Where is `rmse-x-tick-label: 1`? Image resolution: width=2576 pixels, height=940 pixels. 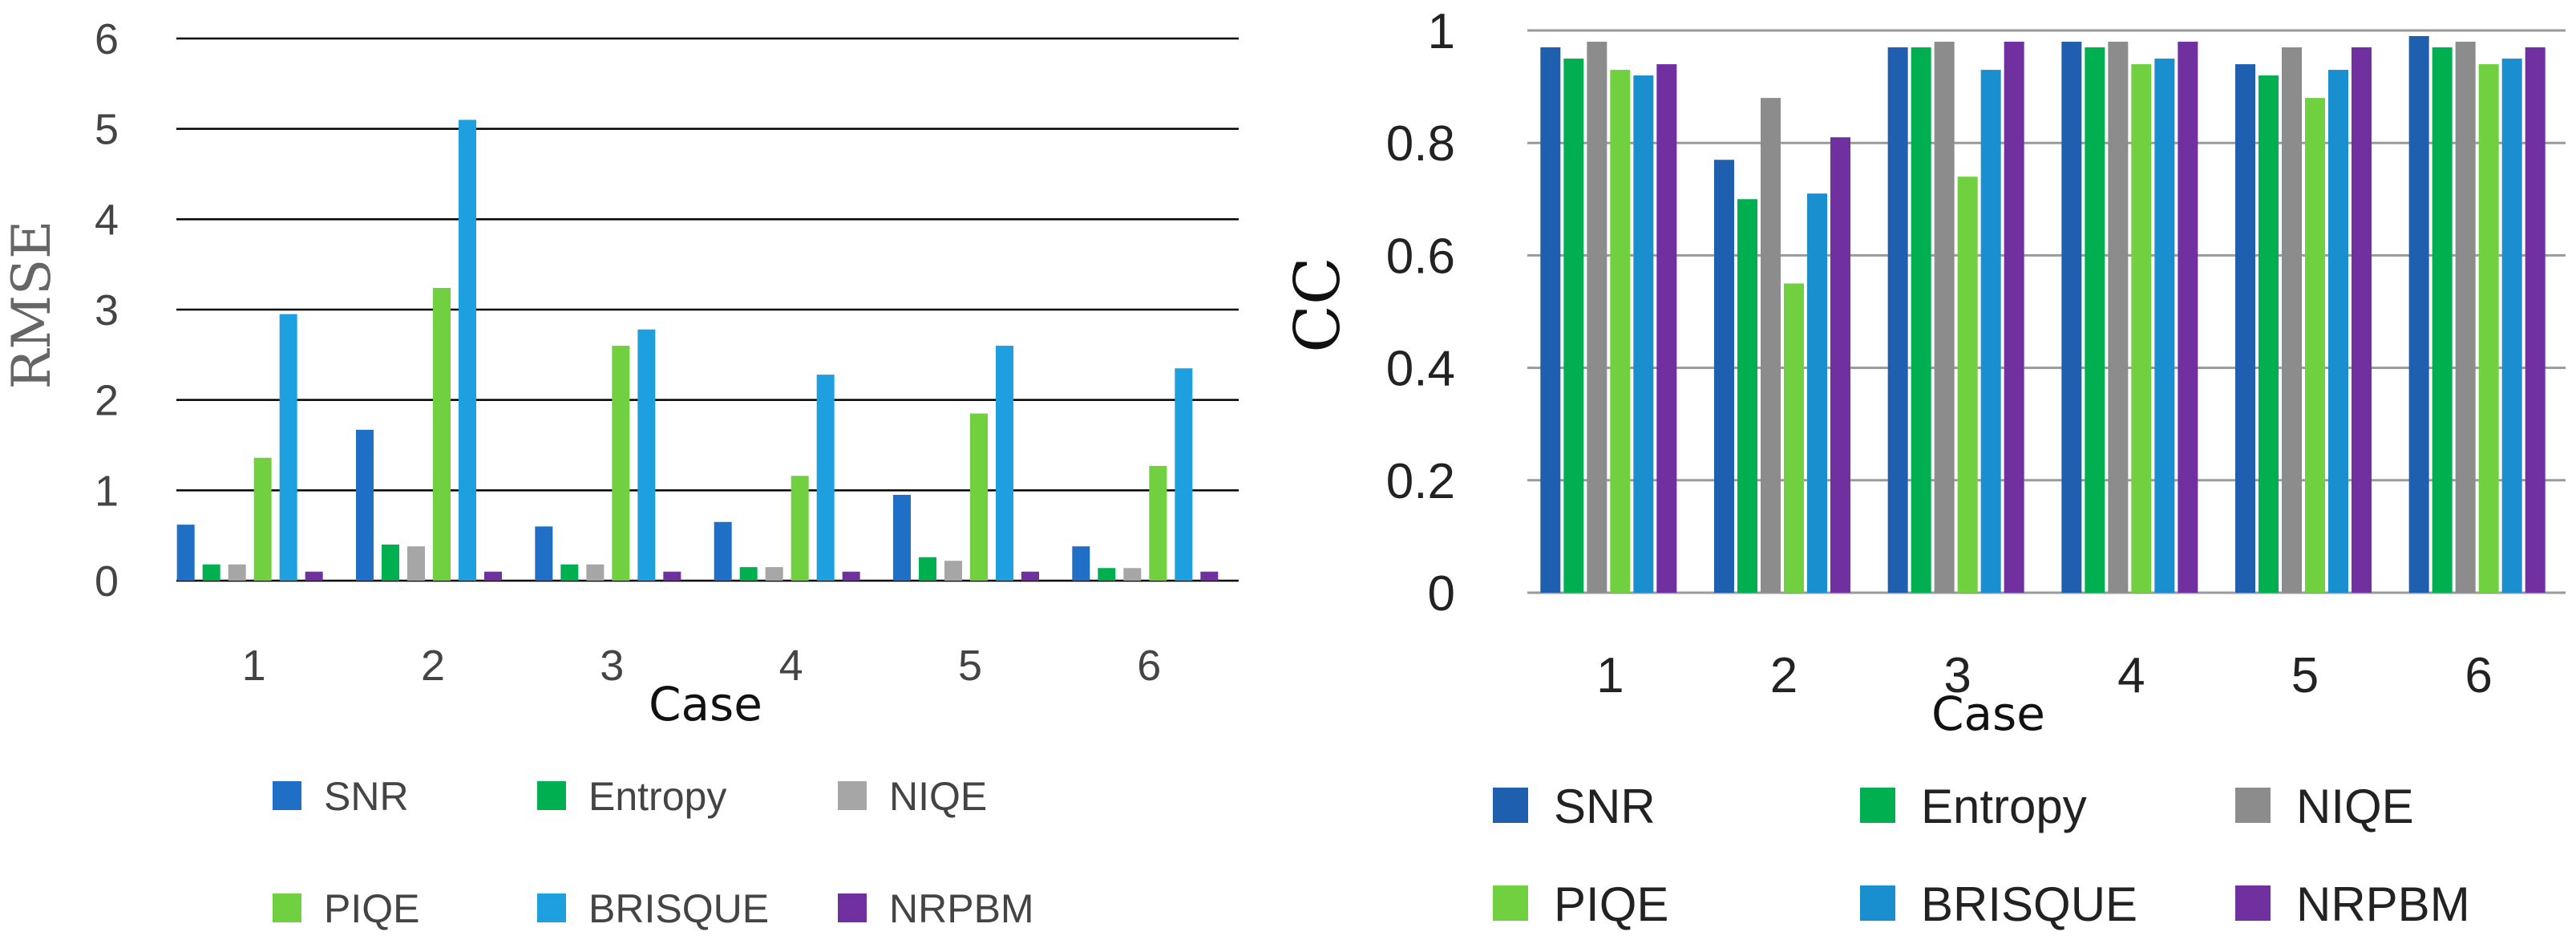 rmse-x-tick-label: 1 is located at coordinates (254, 666).